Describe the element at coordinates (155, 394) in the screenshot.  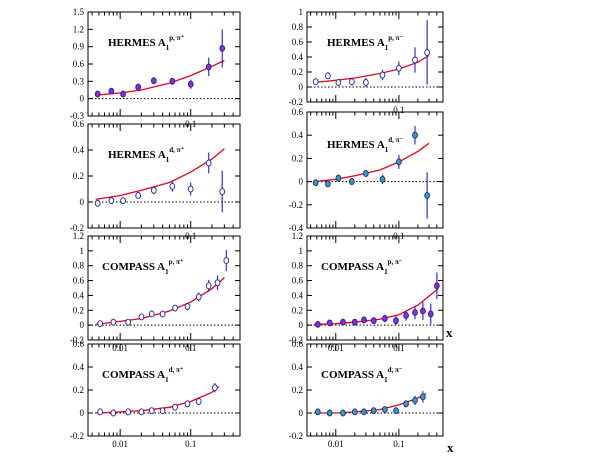
I see `panel-compass-deuteron-plus: -0.2 0 0.2 0.4 0.6 0.01 0.1 COMPASS A1d, π⁺` at that location.